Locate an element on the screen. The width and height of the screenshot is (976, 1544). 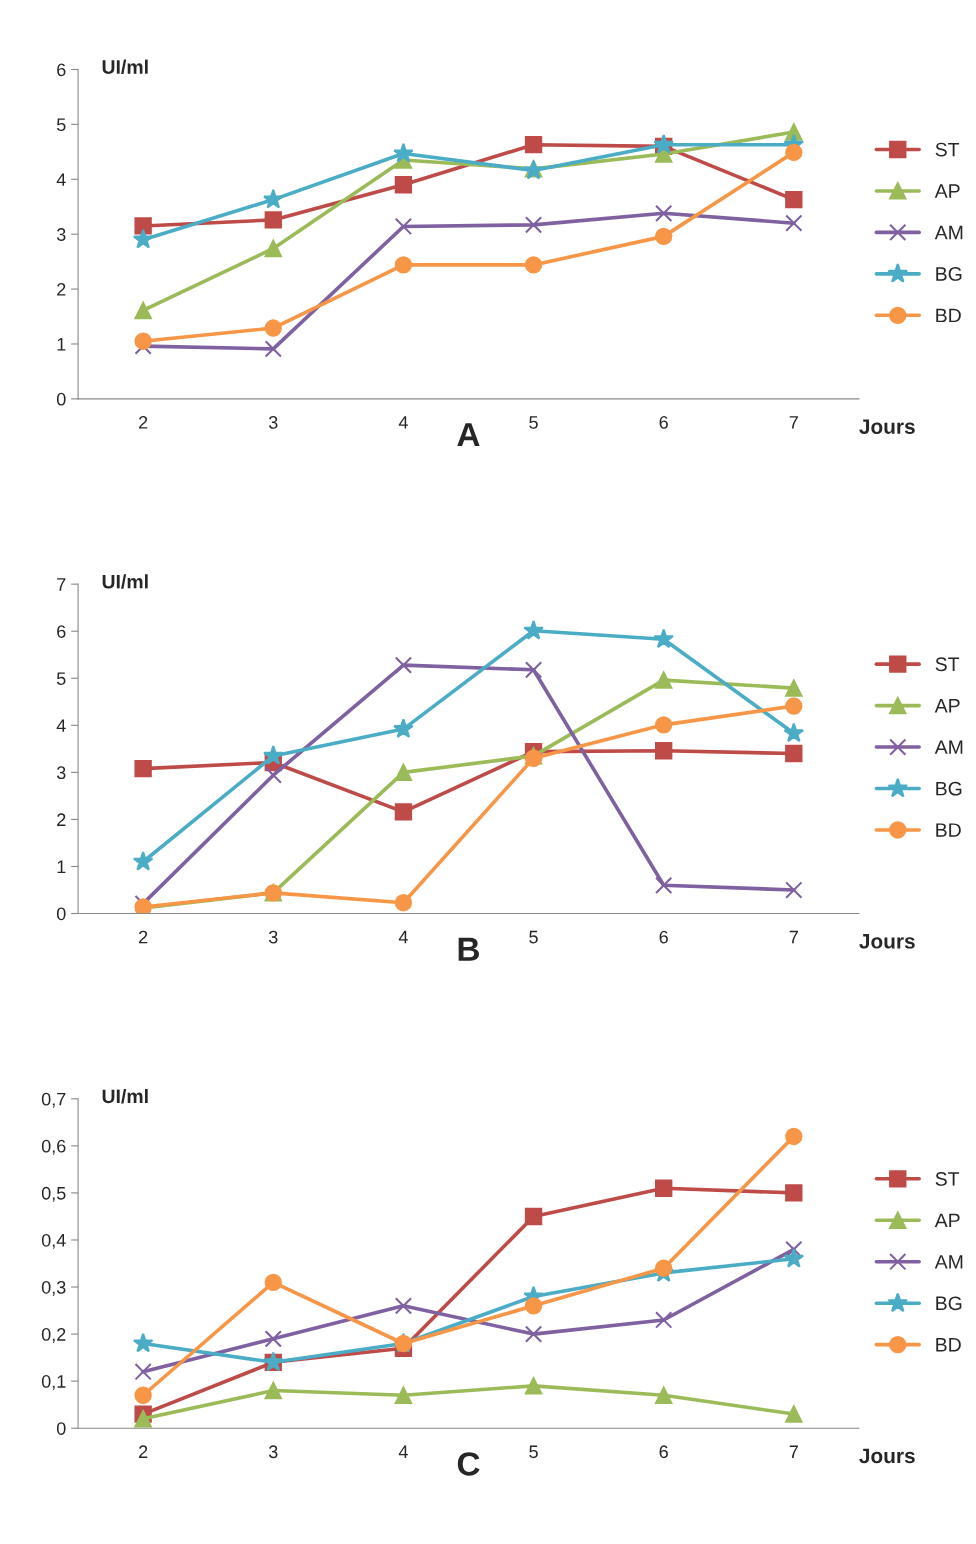
y-tick-label: 0,7 is located at coordinates (53, 1100).